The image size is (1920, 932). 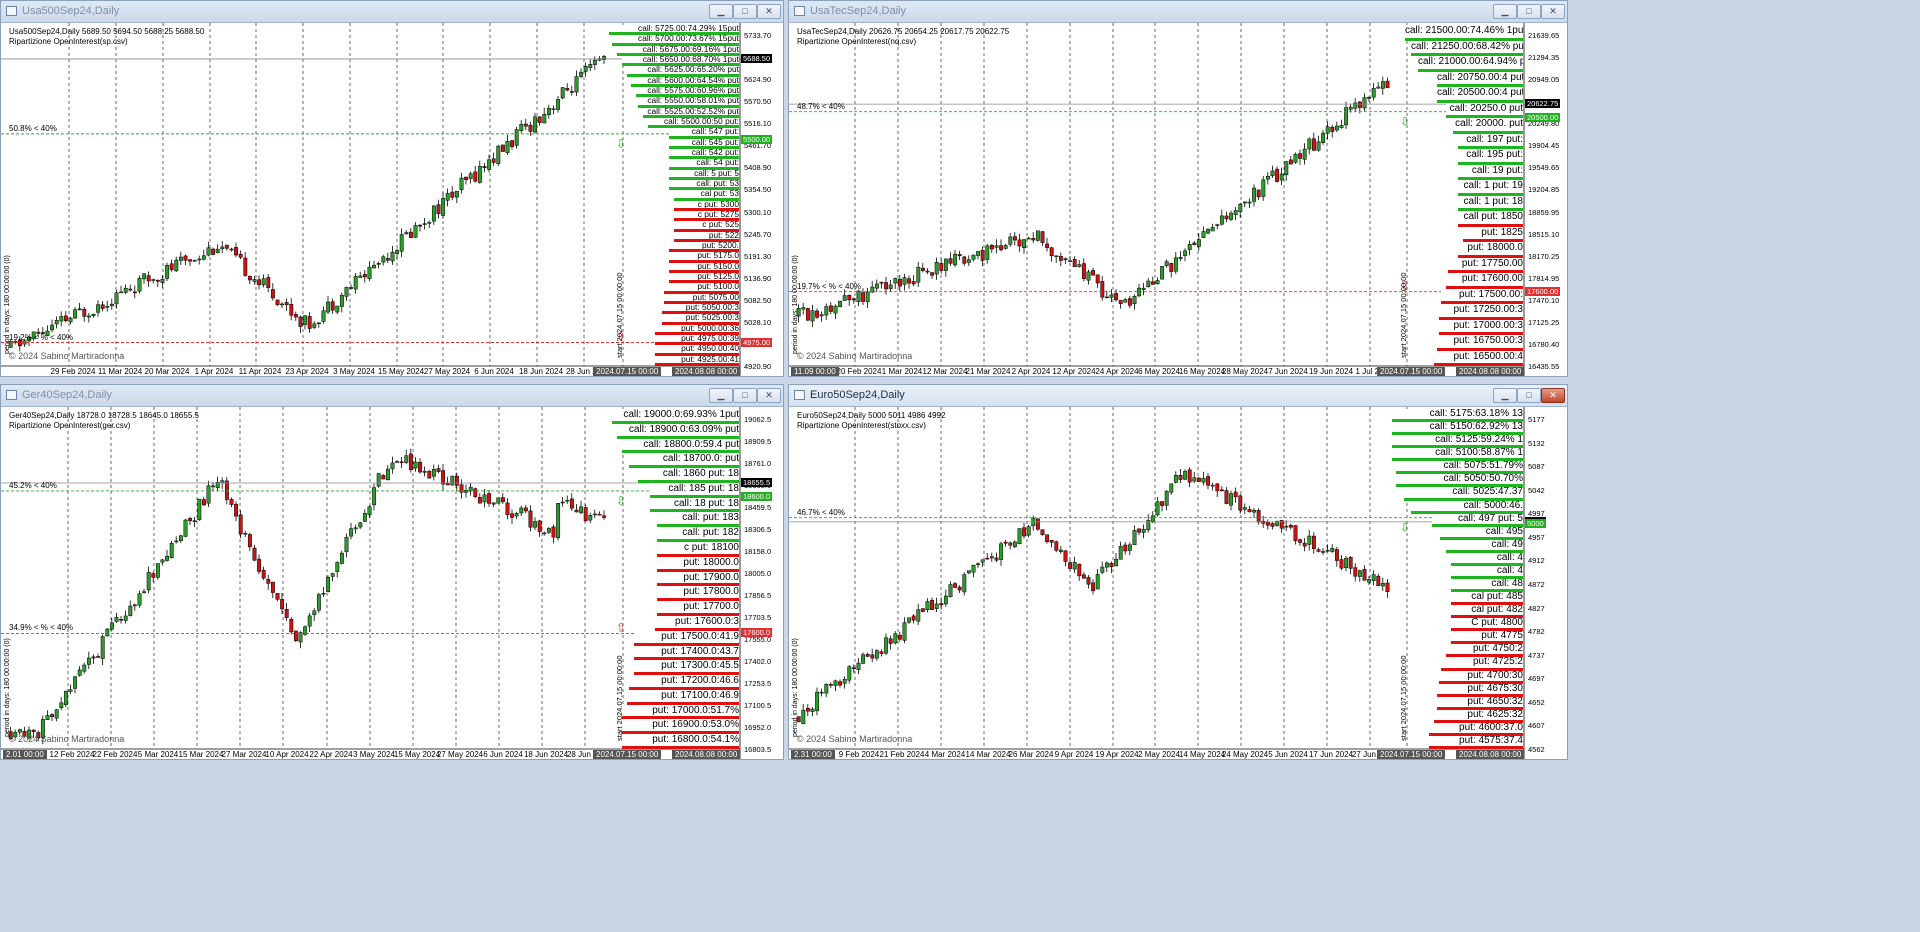 I want to click on window-titlebar: Usa500Sep24,Daily ▁ □ ✕, so click(x=392, y=12).